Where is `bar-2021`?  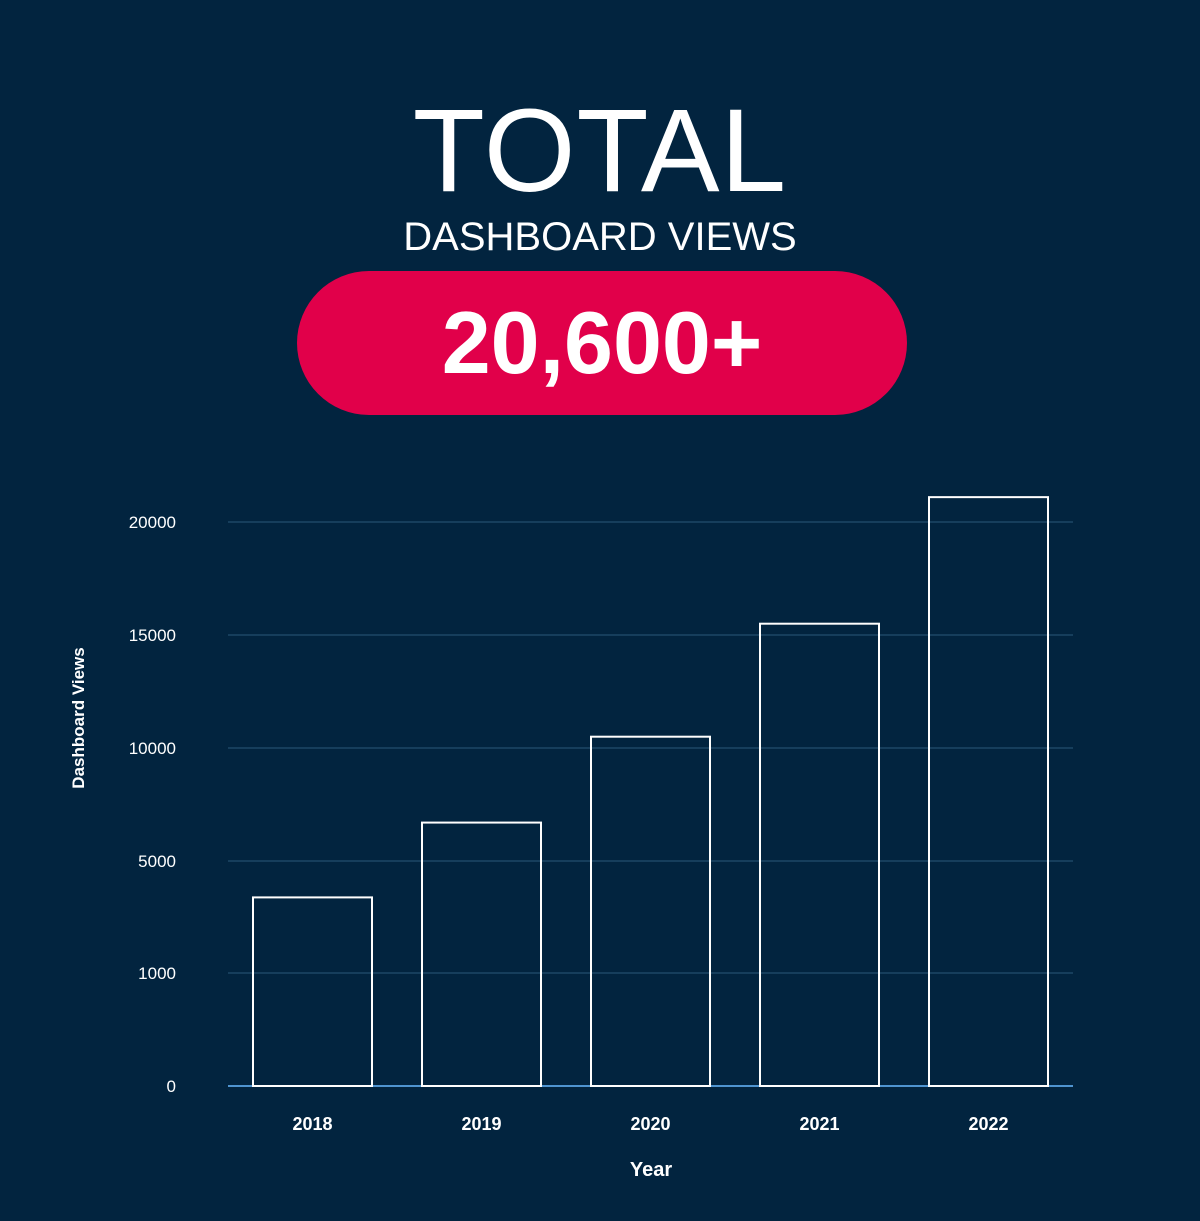 bar-2021 is located at coordinates (819, 854).